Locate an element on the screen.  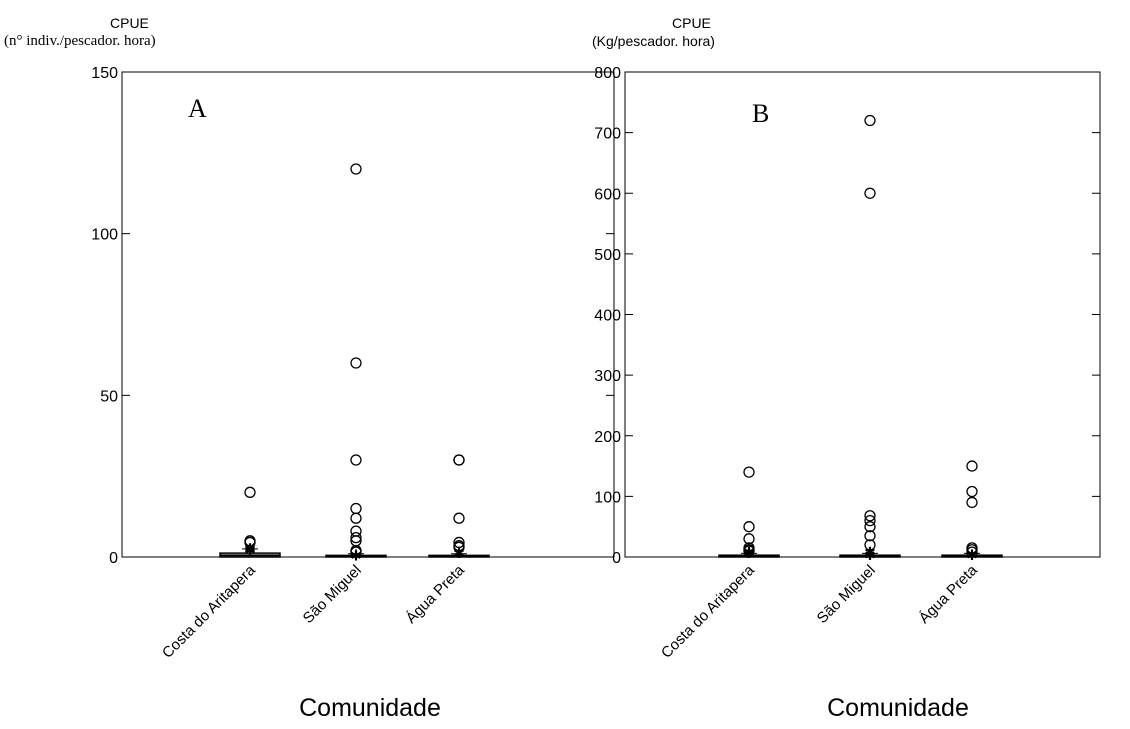
y-axis-title-a-line2: (n° indiv./pescador. hora) is located at coordinates (80, 41).